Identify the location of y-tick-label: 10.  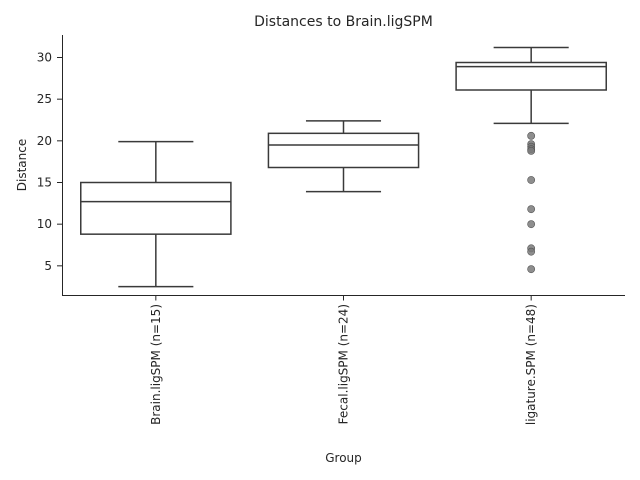
(44, 224).